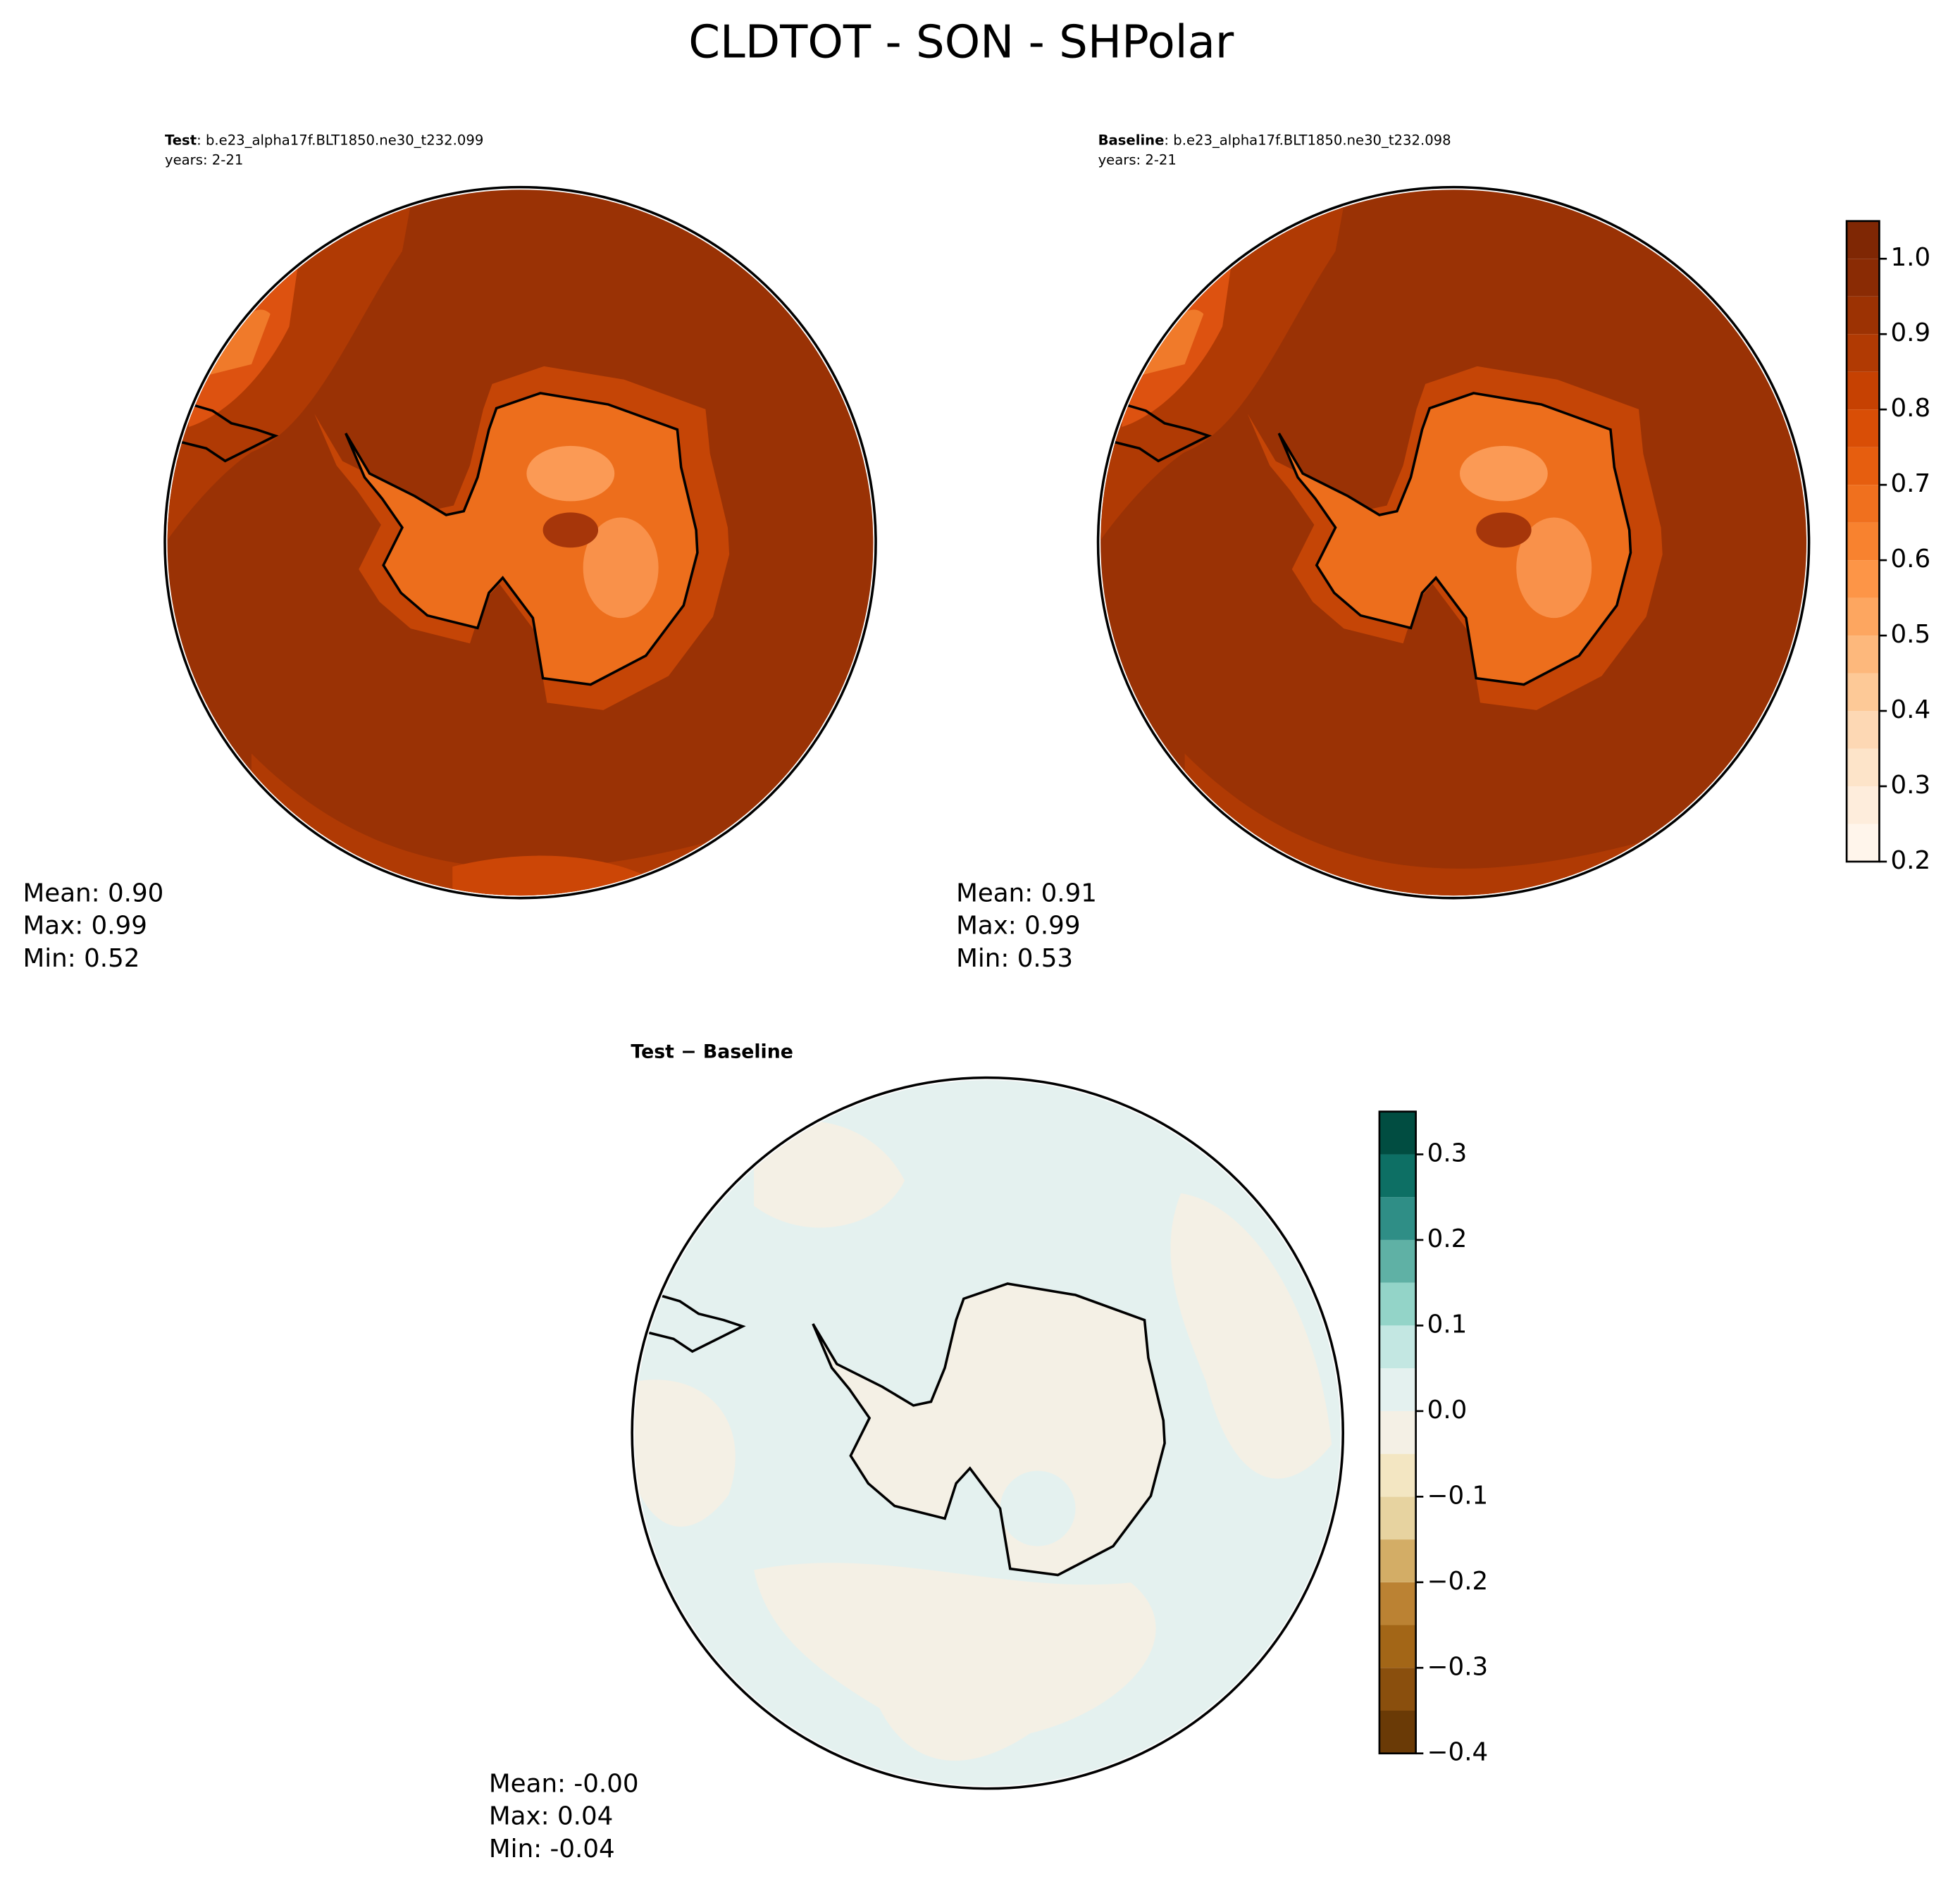 The image size is (1960, 1879). I want to click on colorbar-tick-label: 0.0, so click(1448, 1410).